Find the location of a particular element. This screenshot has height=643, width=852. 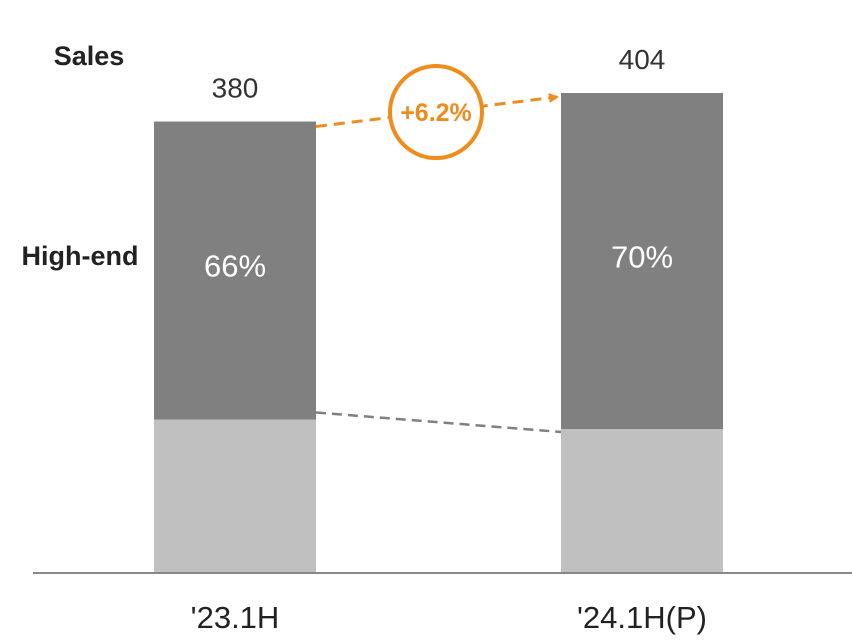

growth-label: +6.2% is located at coordinates (436, 113).